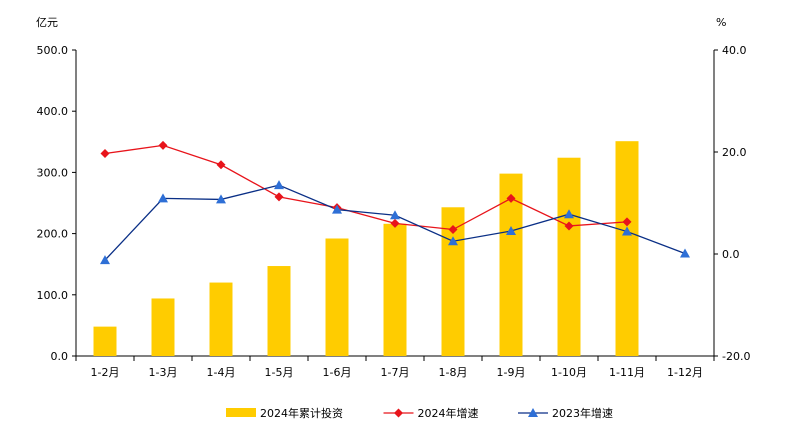 This screenshot has width=787, height=438. I want to click on legend: 2024年累计投资 2024年增速 2023年增速, so click(419, 413).